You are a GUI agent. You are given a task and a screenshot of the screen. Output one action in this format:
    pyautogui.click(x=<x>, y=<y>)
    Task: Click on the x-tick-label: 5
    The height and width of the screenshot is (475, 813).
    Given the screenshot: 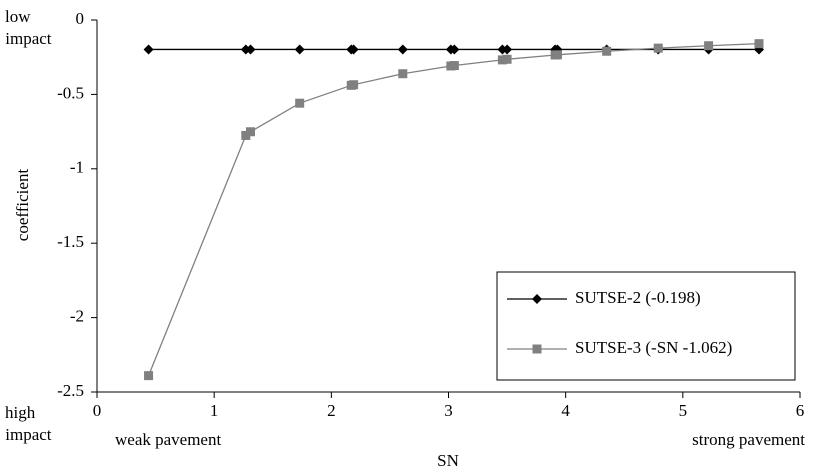 What is the action you would take?
    pyautogui.click(x=683, y=410)
    